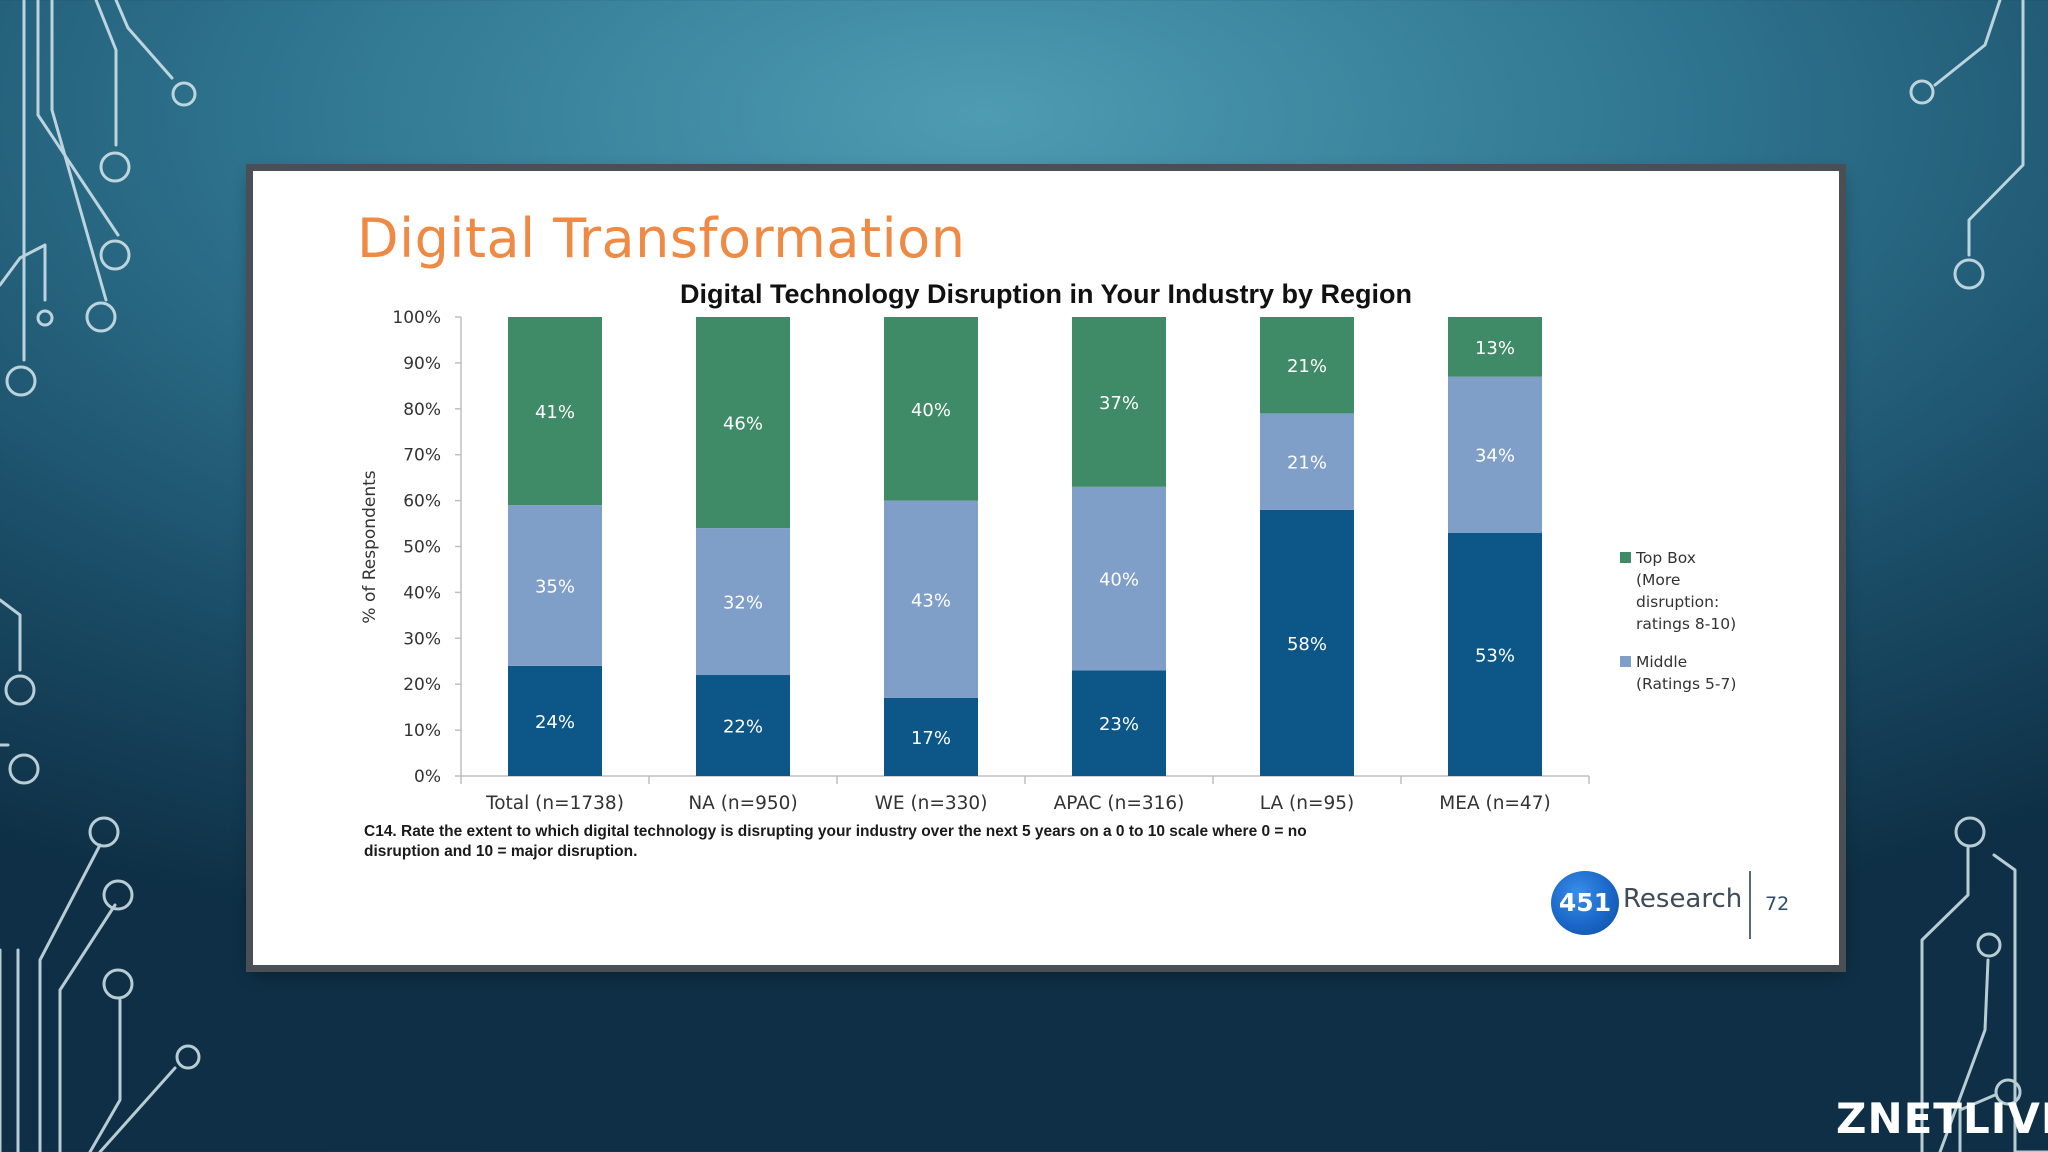 The width and height of the screenshot is (2048, 1152). I want to click on y-tick-label: 40%, so click(422, 593).